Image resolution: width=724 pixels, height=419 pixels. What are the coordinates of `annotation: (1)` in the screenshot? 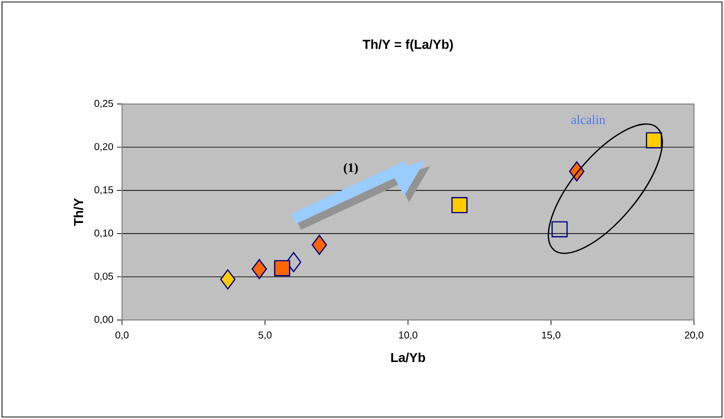 It's located at (351, 168).